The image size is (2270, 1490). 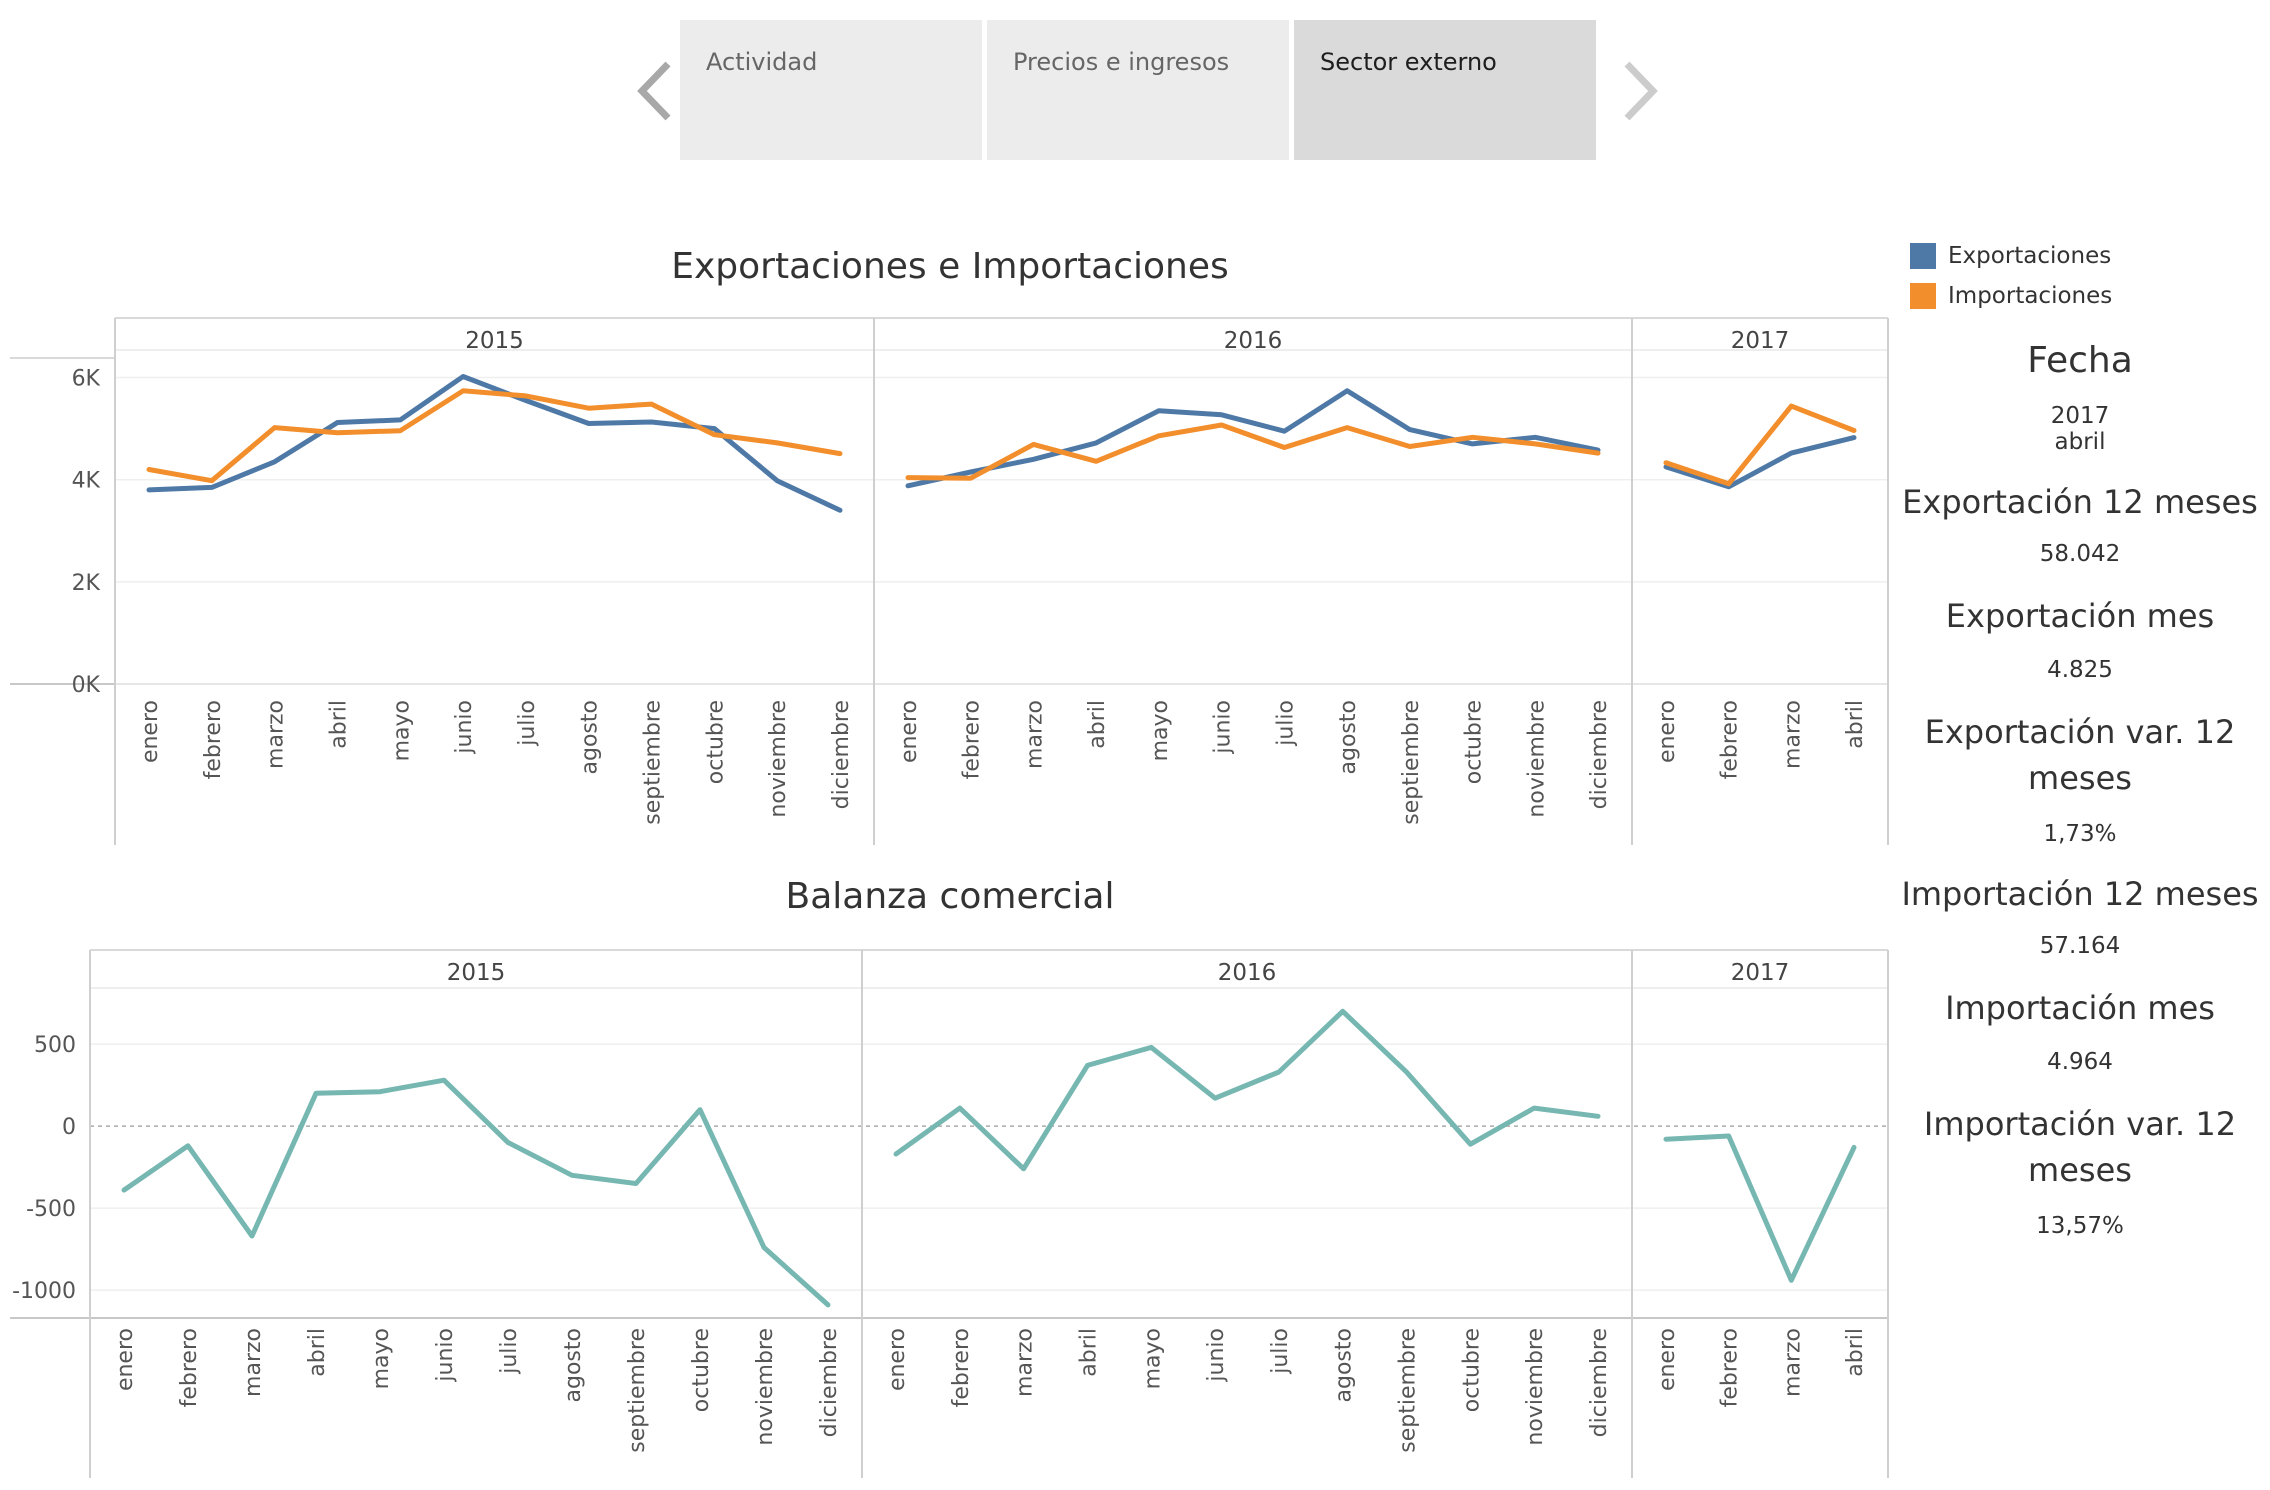 I want to click on y-tick-label: -500, so click(x=51, y=1209).